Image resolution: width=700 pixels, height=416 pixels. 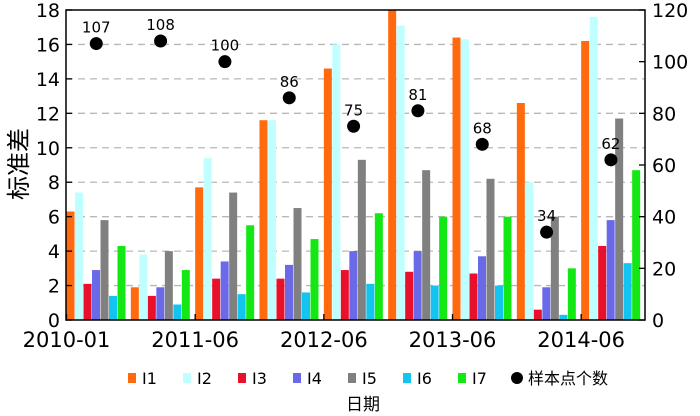 I want to click on y2-tick-label: 80, so click(x=664, y=114).